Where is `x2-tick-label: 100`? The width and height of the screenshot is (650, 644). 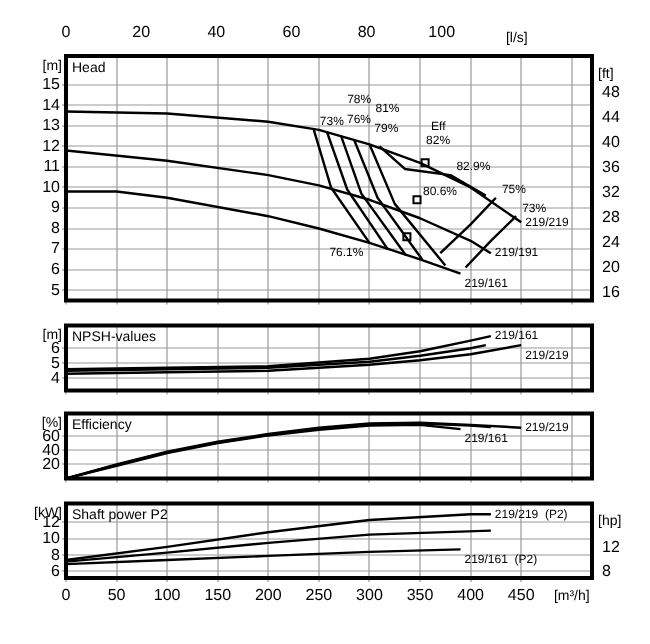 x2-tick-label: 100 is located at coordinates (442, 31).